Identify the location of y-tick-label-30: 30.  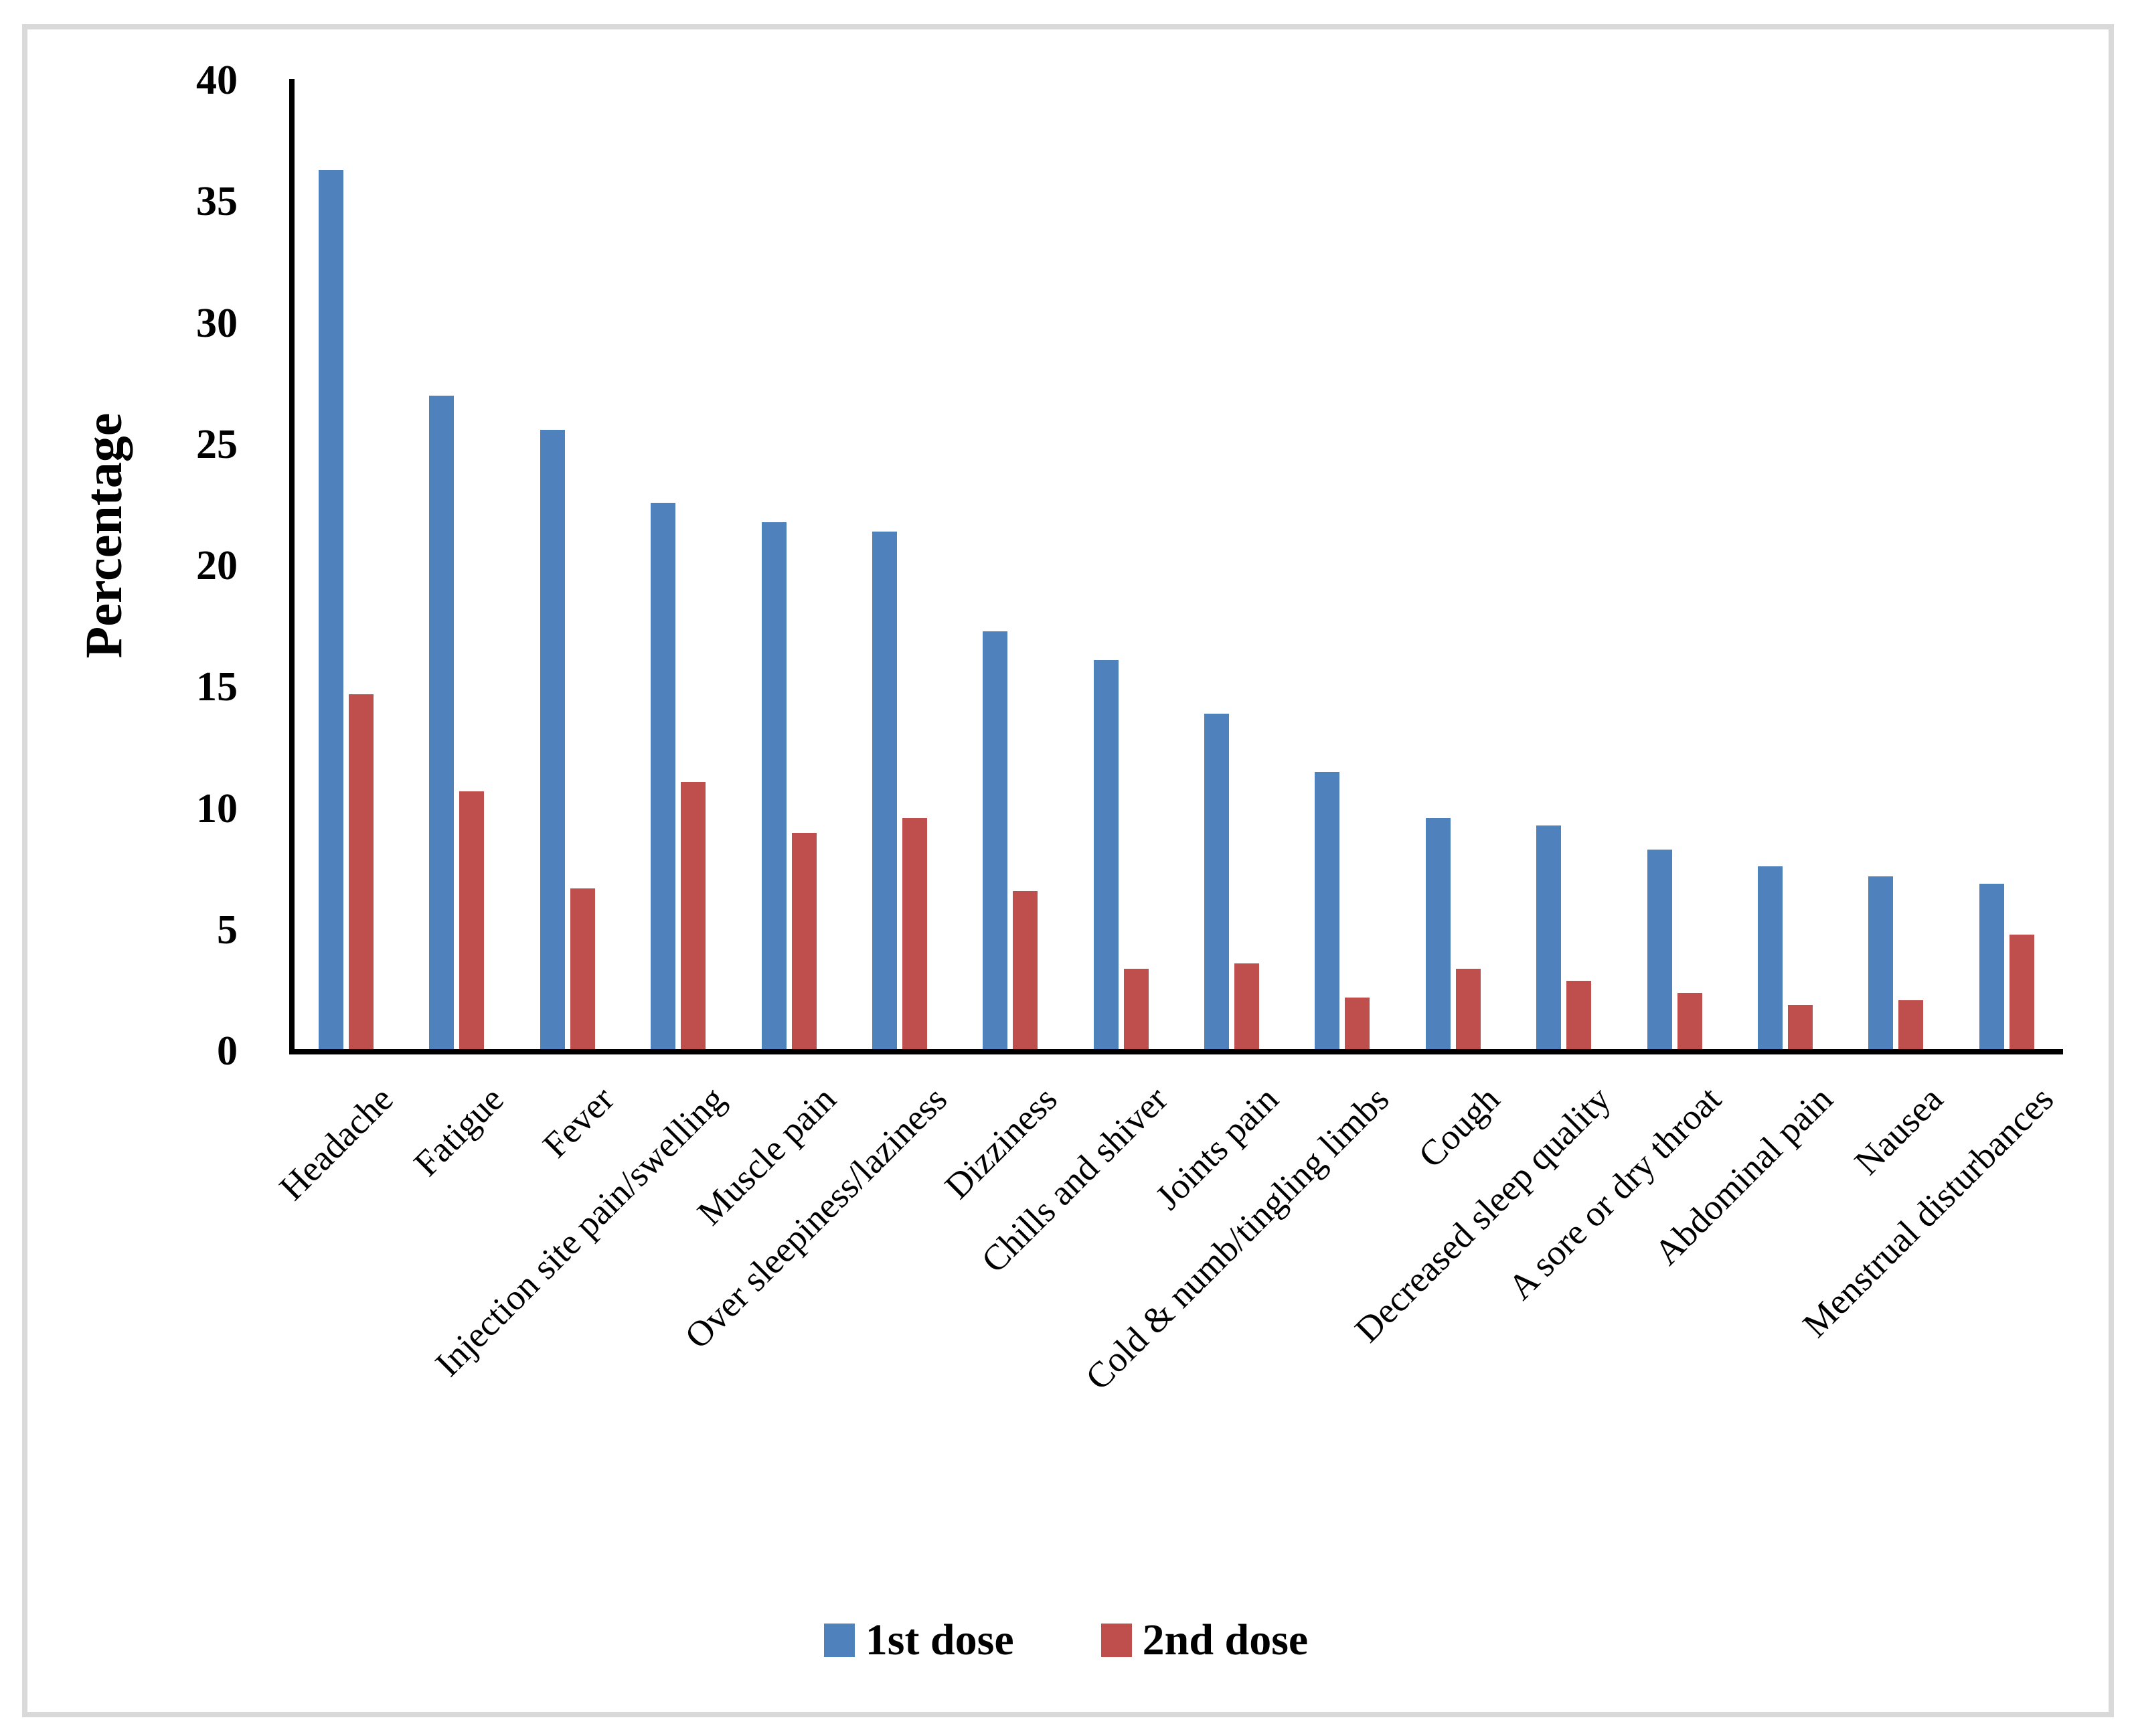
(217, 323).